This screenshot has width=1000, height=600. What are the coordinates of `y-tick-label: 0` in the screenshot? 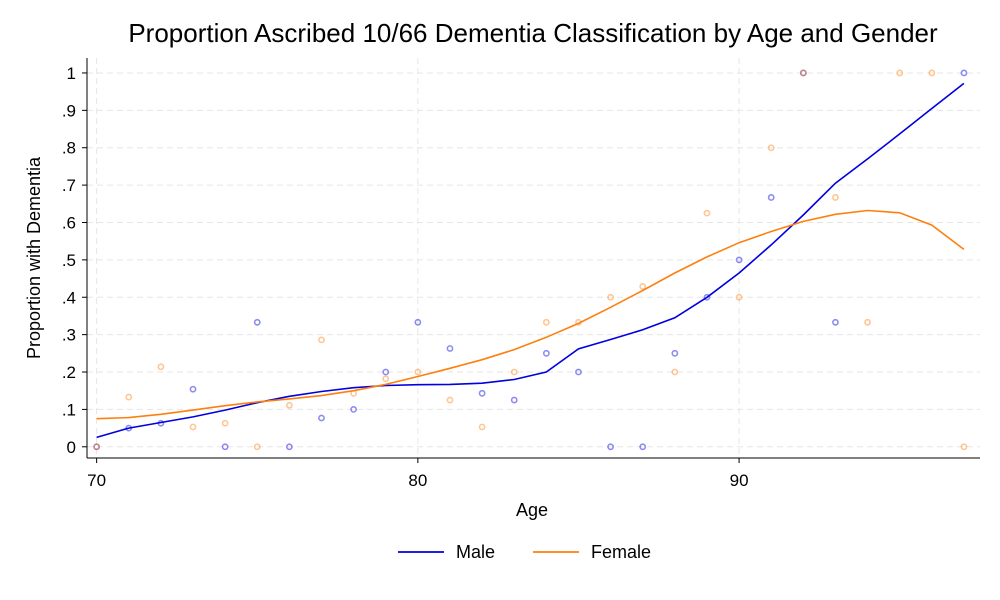 It's located at (71, 447).